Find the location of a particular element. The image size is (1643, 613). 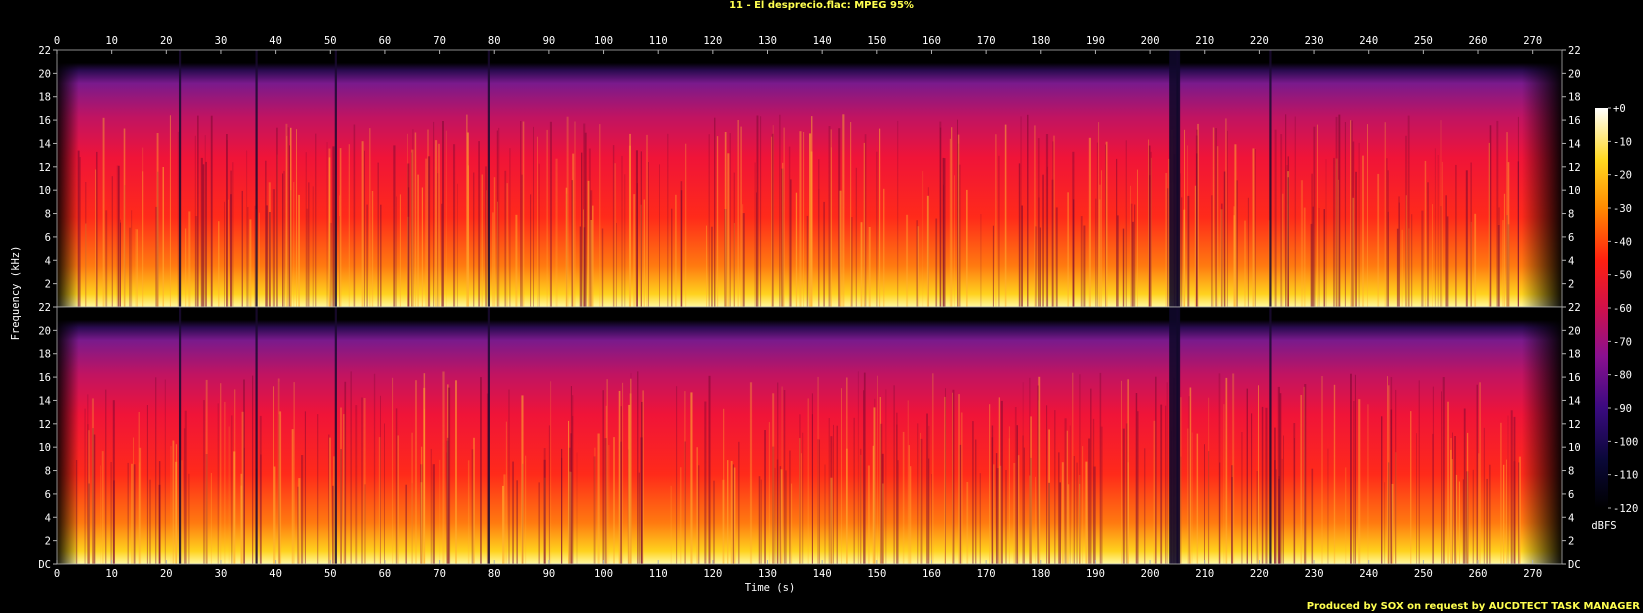

y-tick-right-label: 20 is located at coordinates (1574, 331).